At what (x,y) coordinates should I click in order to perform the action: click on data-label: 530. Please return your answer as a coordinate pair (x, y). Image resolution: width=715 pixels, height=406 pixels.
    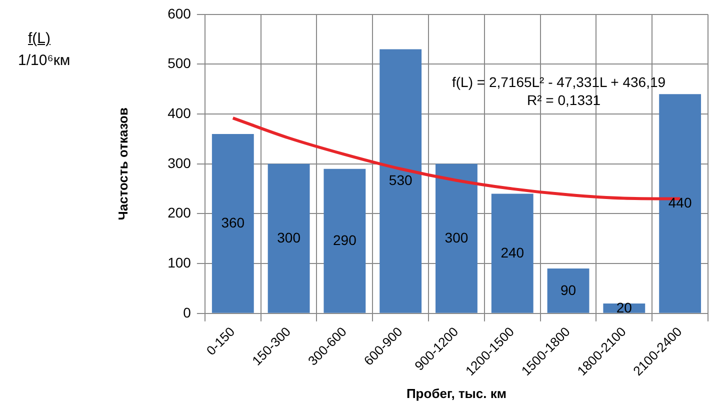
    Looking at the image, I should click on (400, 180).